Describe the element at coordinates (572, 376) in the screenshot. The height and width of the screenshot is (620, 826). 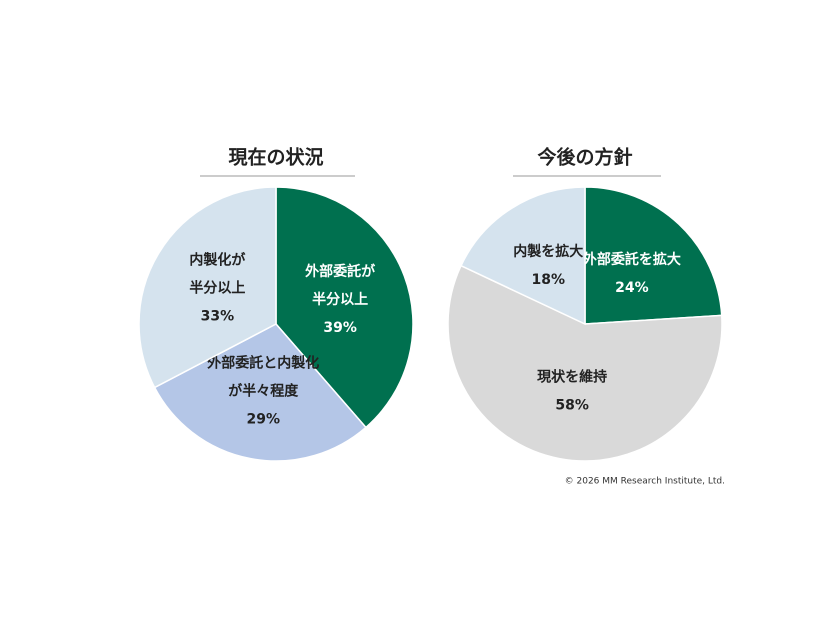
I see `slice-label: 現状を維持` at that location.